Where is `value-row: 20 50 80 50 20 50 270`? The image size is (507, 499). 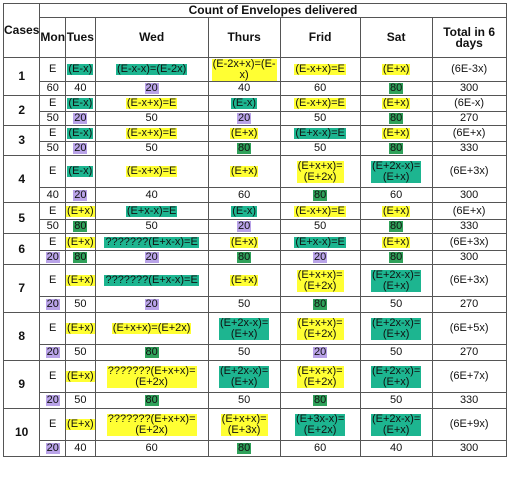
value-row: 20 50 80 50 20 50 270 is located at coordinates (255, 352).